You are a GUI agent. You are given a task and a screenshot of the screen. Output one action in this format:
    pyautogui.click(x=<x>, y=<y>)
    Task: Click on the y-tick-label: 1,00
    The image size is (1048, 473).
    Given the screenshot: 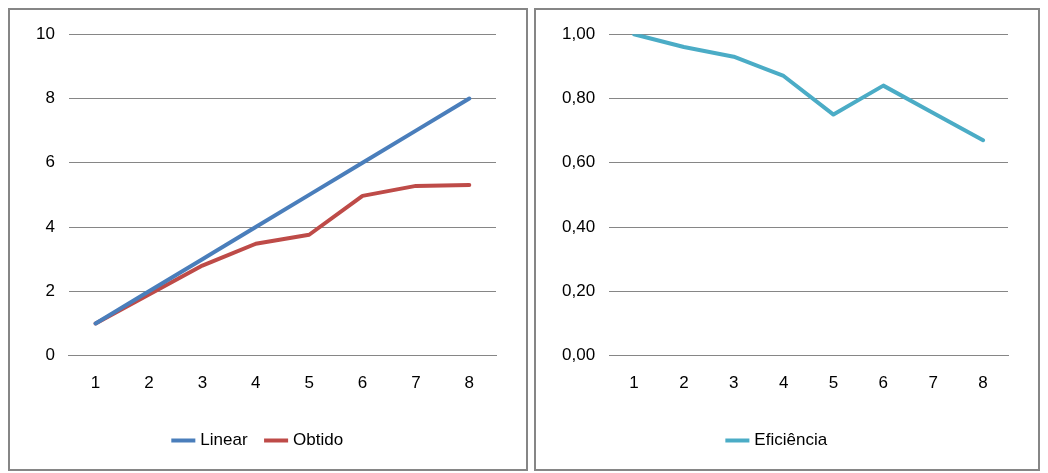 What is the action you would take?
    pyautogui.click(x=578, y=33)
    